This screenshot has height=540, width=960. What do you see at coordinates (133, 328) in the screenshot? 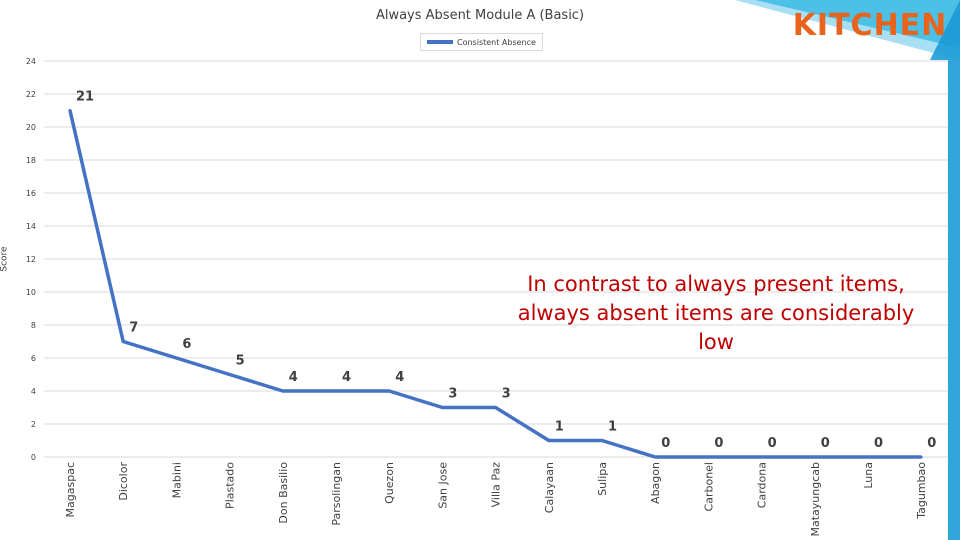
I see `data-label: 7` at bounding box center [133, 328].